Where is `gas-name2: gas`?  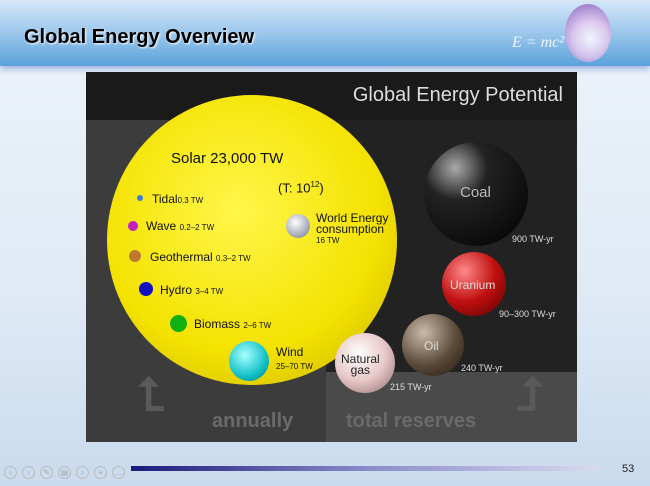
gas-name2: gas is located at coordinates (360, 370).